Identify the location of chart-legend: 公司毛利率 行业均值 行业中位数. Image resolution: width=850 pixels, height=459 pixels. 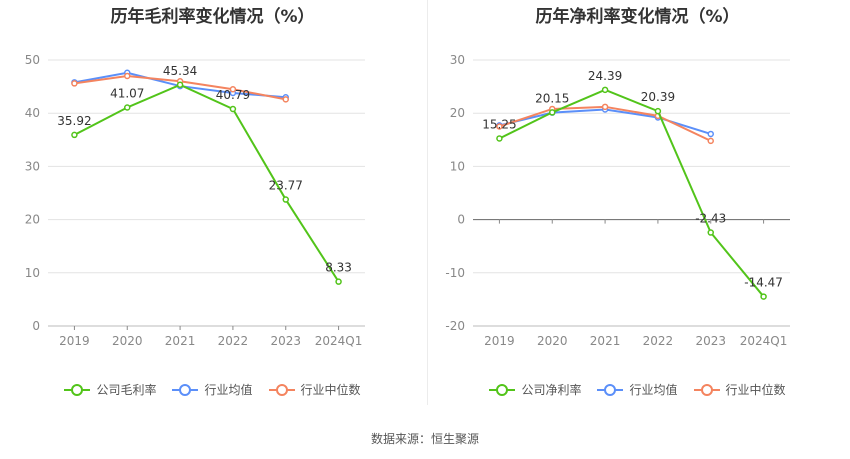
(212, 389).